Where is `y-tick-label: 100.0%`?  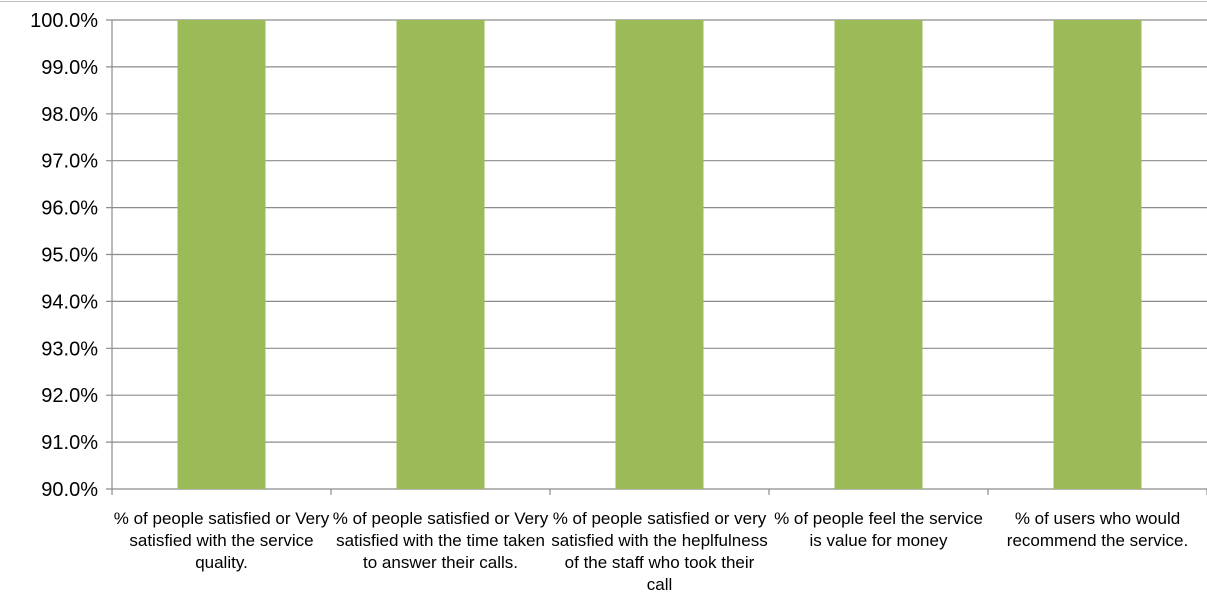
y-tick-label: 100.0% is located at coordinates (64, 21).